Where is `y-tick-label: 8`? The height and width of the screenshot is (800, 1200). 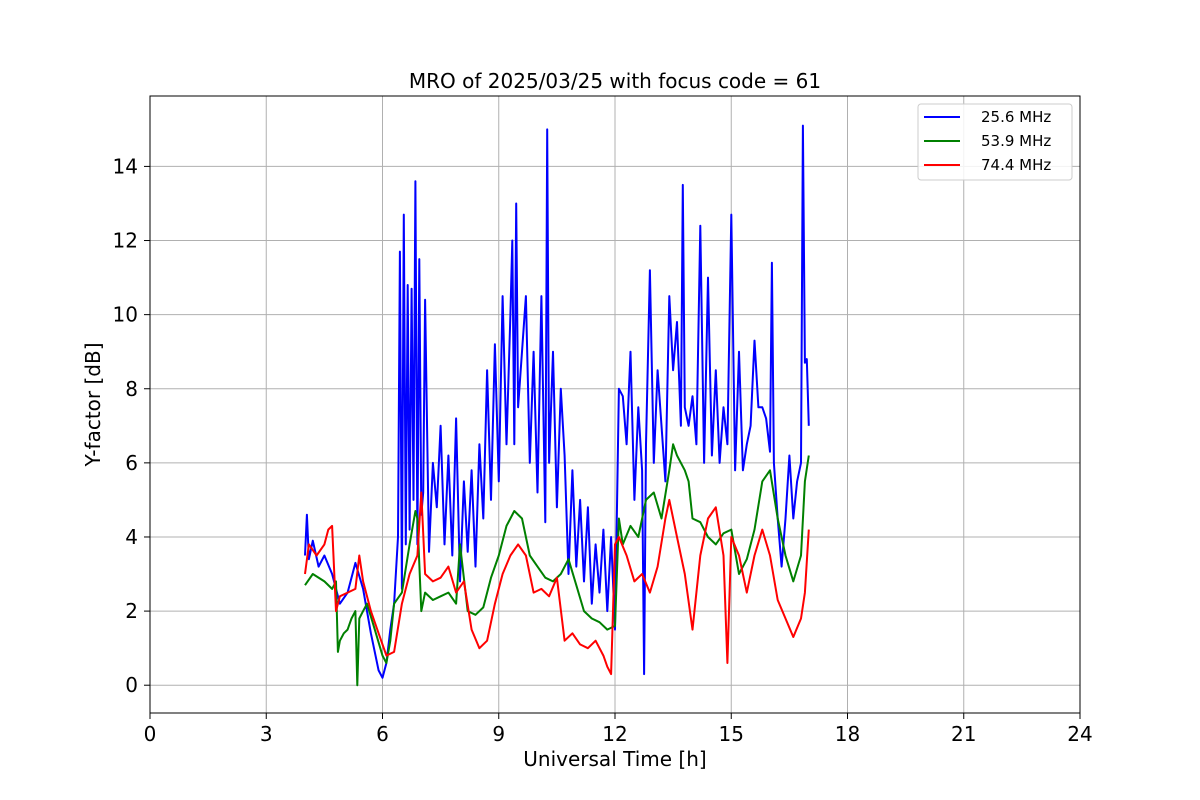
y-tick-label: 8 is located at coordinates (131, 389).